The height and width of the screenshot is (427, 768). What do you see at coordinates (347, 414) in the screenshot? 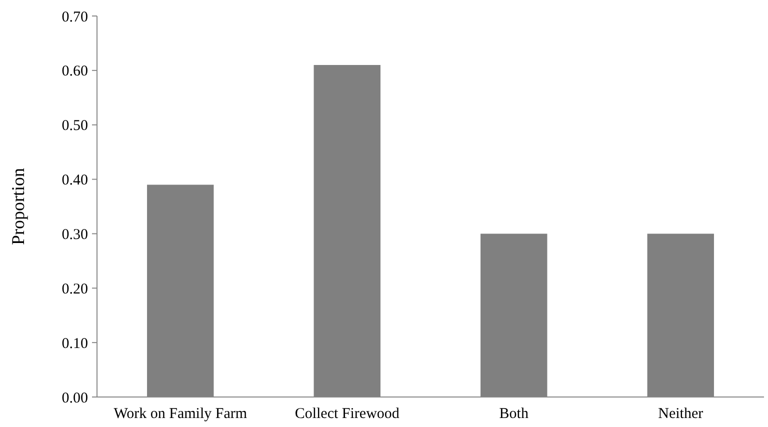
I see `x-tick-label: Collect Firewood` at bounding box center [347, 414].